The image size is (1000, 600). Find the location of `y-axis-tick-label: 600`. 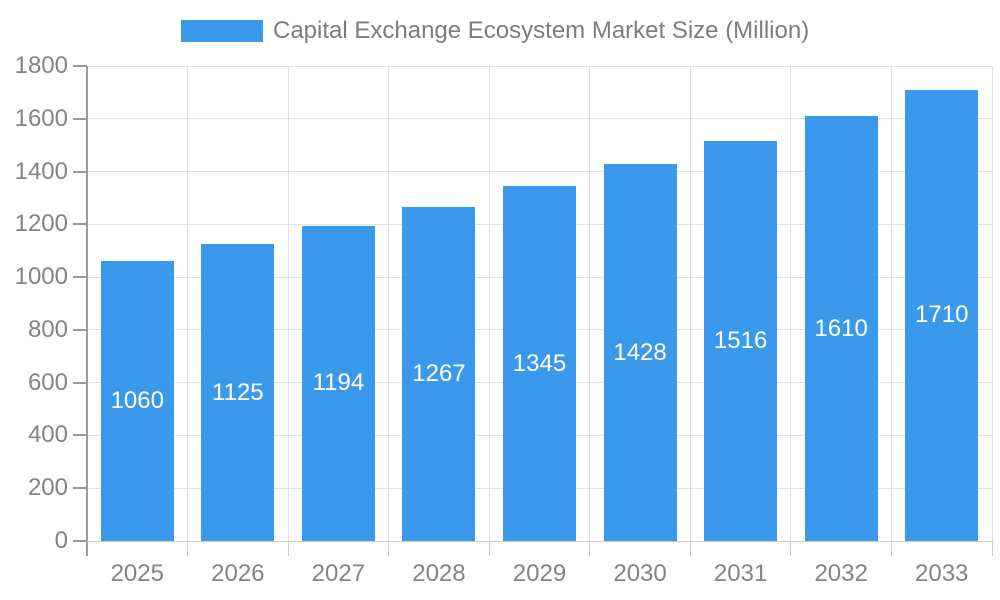

y-axis-tick-label: 600 is located at coordinates (47, 382).